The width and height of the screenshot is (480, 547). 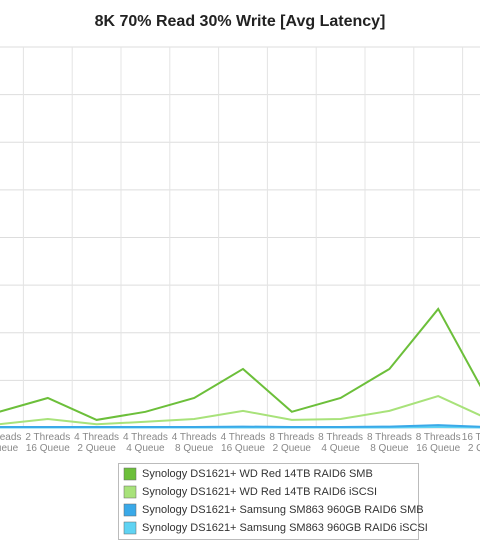 What do you see at coordinates (259, 492) in the screenshot?
I see `legend-label: Synology DS1621+ WD Red 14TB RAID6 iSCSI` at bounding box center [259, 492].